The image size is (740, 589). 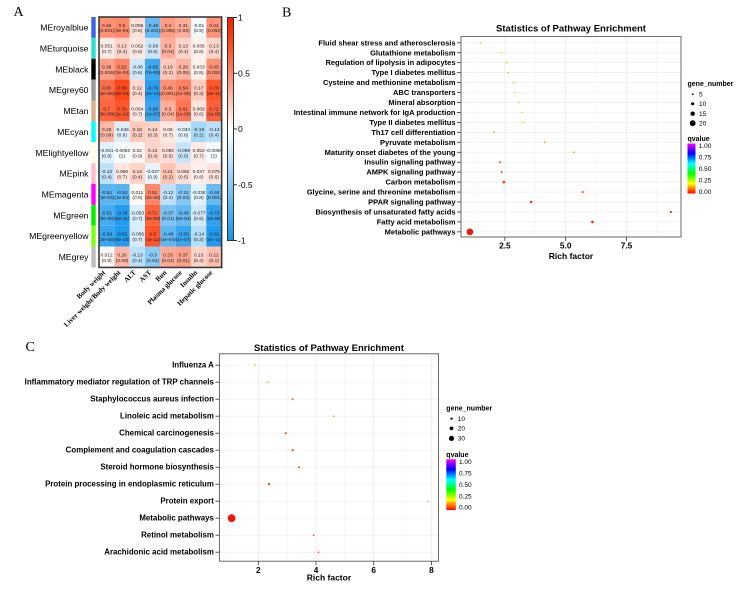 What do you see at coordinates (137, 47) in the screenshot?
I see `svg-text: 0.062` at bounding box center [137, 47].